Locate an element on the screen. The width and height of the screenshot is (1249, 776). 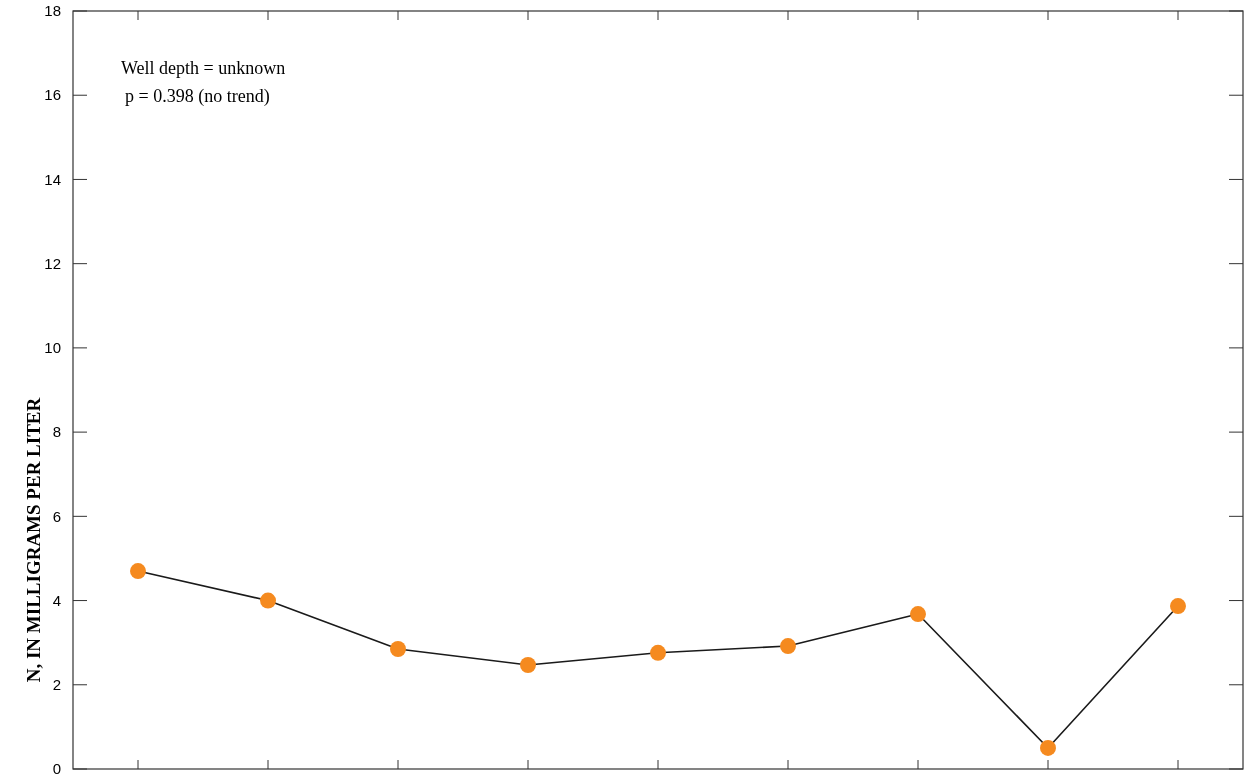
annotation: p = 0.398 (no trend) is located at coordinates (197, 96).